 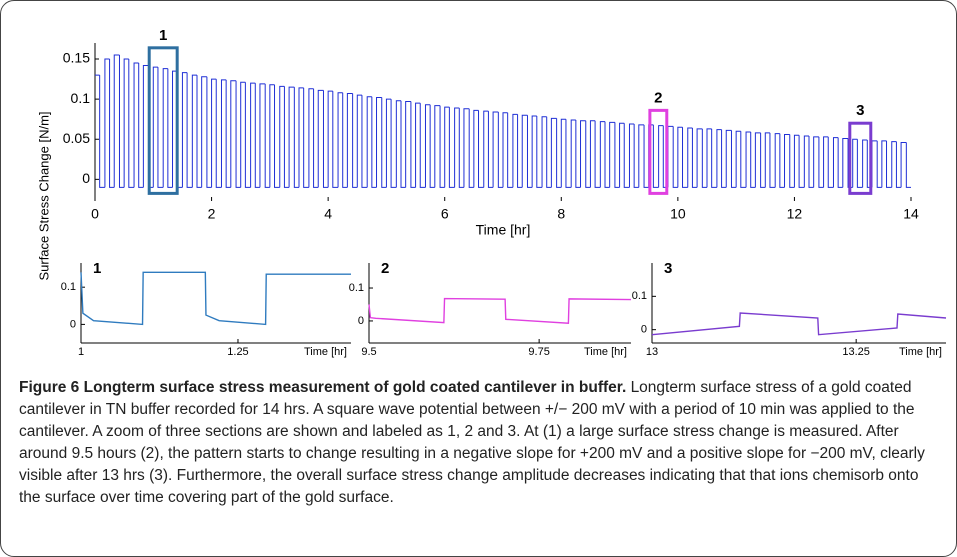 What do you see at coordinates (385, 268) in the screenshot?
I see `panel-title: 2` at bounding box center [385, 268].